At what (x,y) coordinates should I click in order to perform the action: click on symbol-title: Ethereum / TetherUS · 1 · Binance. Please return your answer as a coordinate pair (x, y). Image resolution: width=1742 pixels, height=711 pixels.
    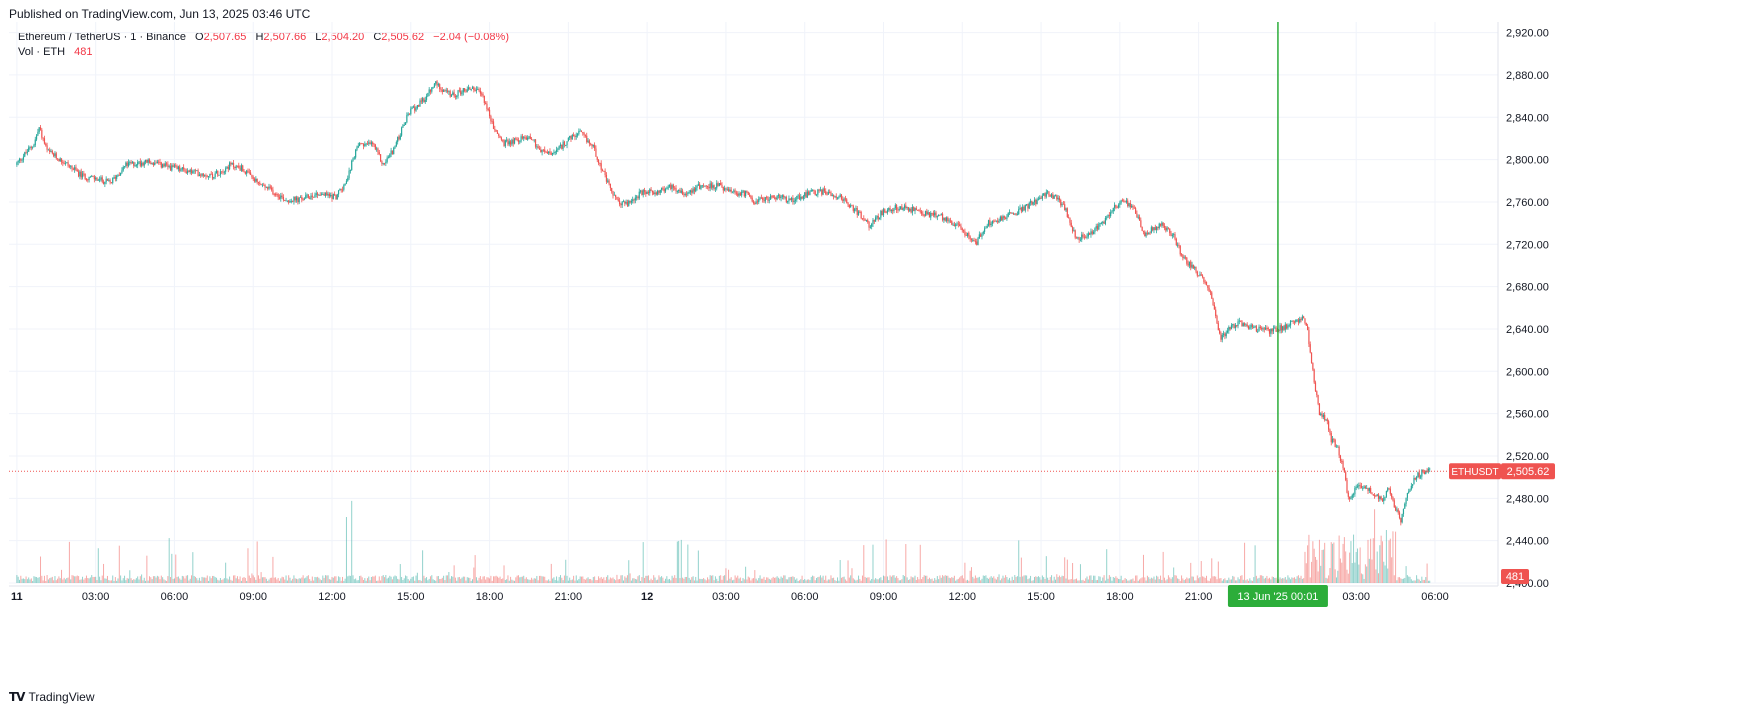
    Looking at the image, I should click on (102, 37).